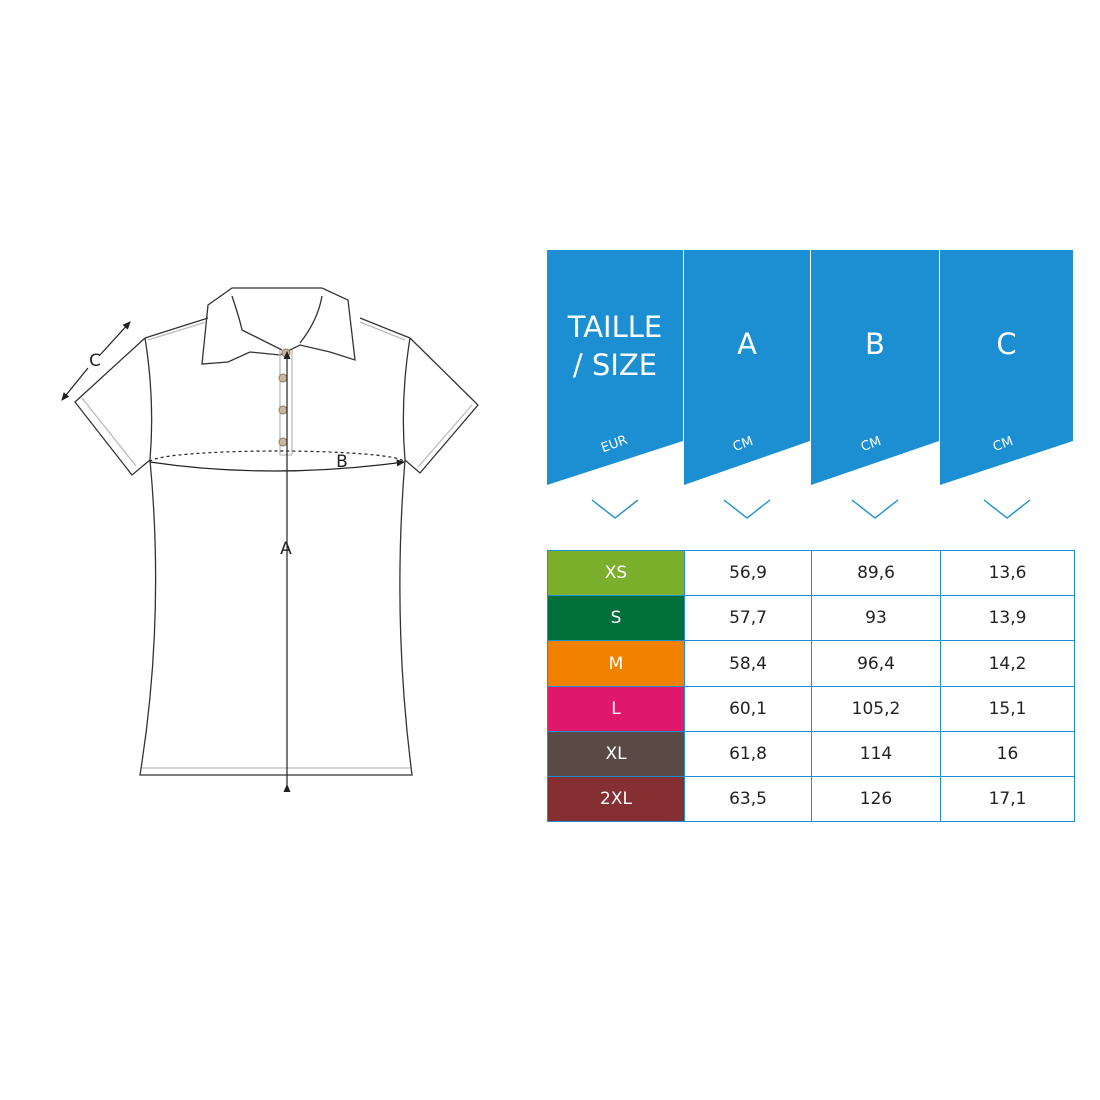 The height and width of the screenshot is (1100, 1100). Describe the element at coordinates (748, 618) in the screenshot. I see `measure-cell-a: 57,7` at that location.